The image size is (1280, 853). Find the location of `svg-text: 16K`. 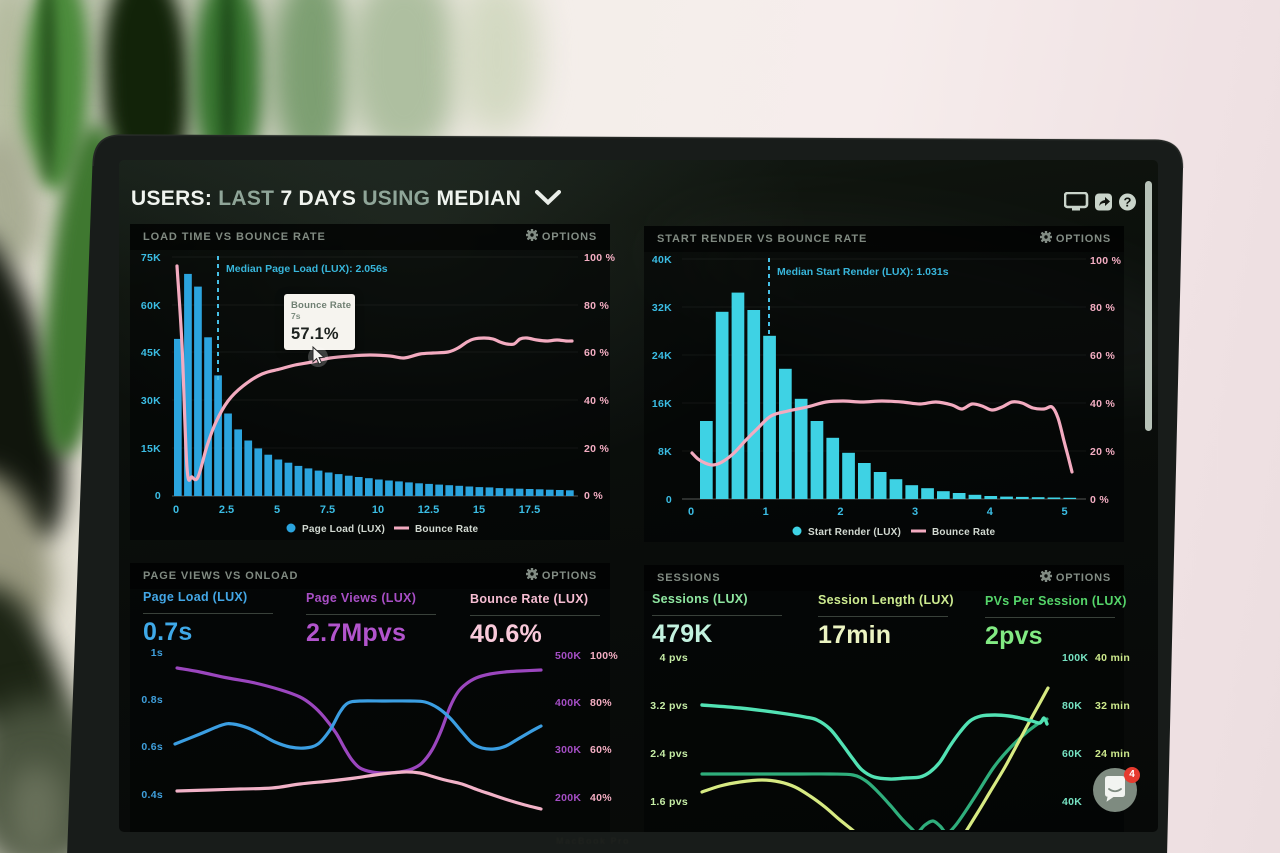

svg-text: 16K is located at coordinates (662, 404).